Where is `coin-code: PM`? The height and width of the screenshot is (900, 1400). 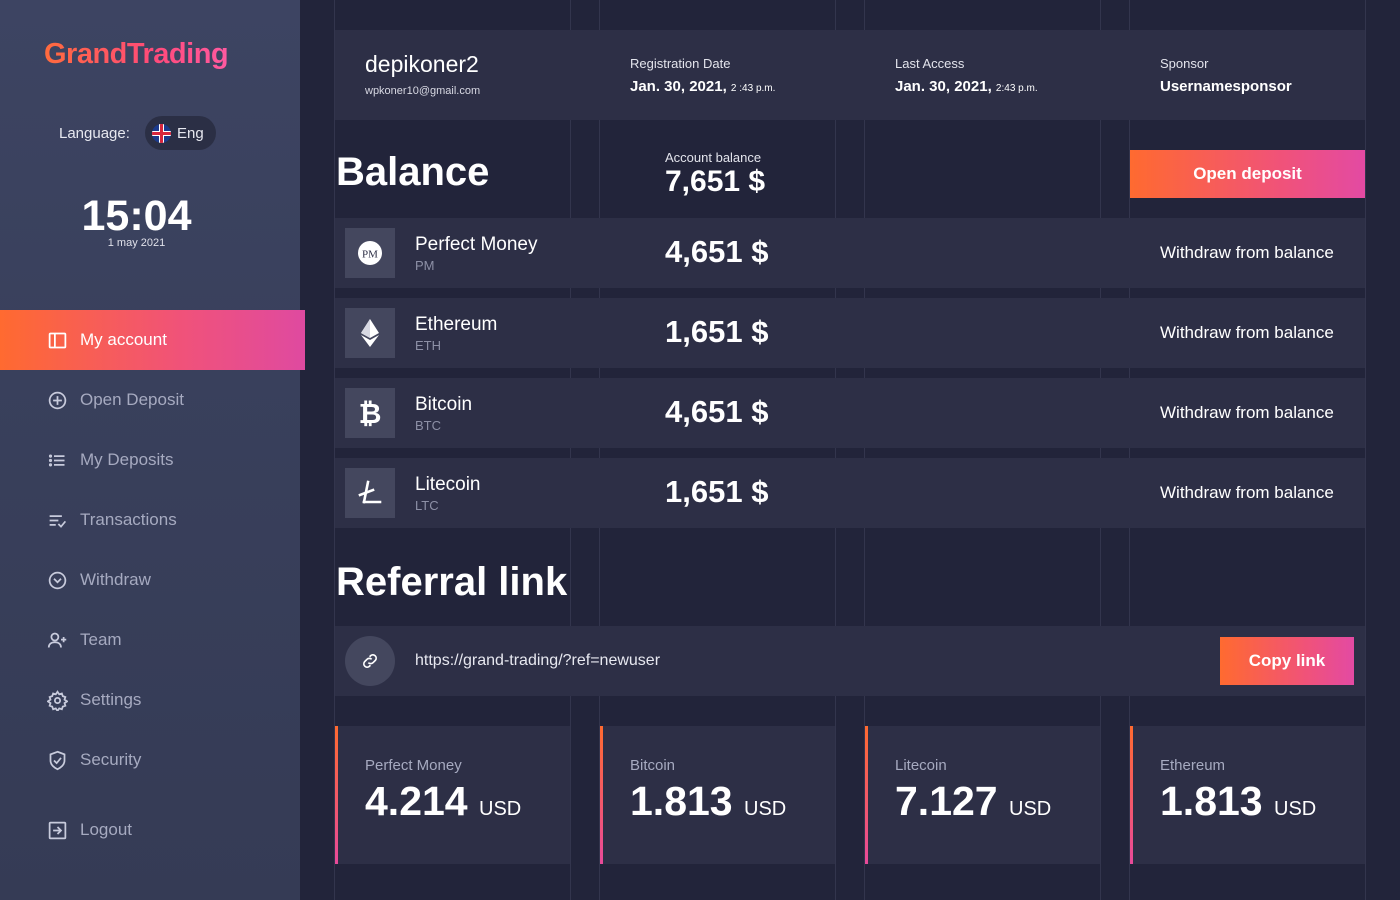
coin-code: PM is located at coordinates (425, 265).